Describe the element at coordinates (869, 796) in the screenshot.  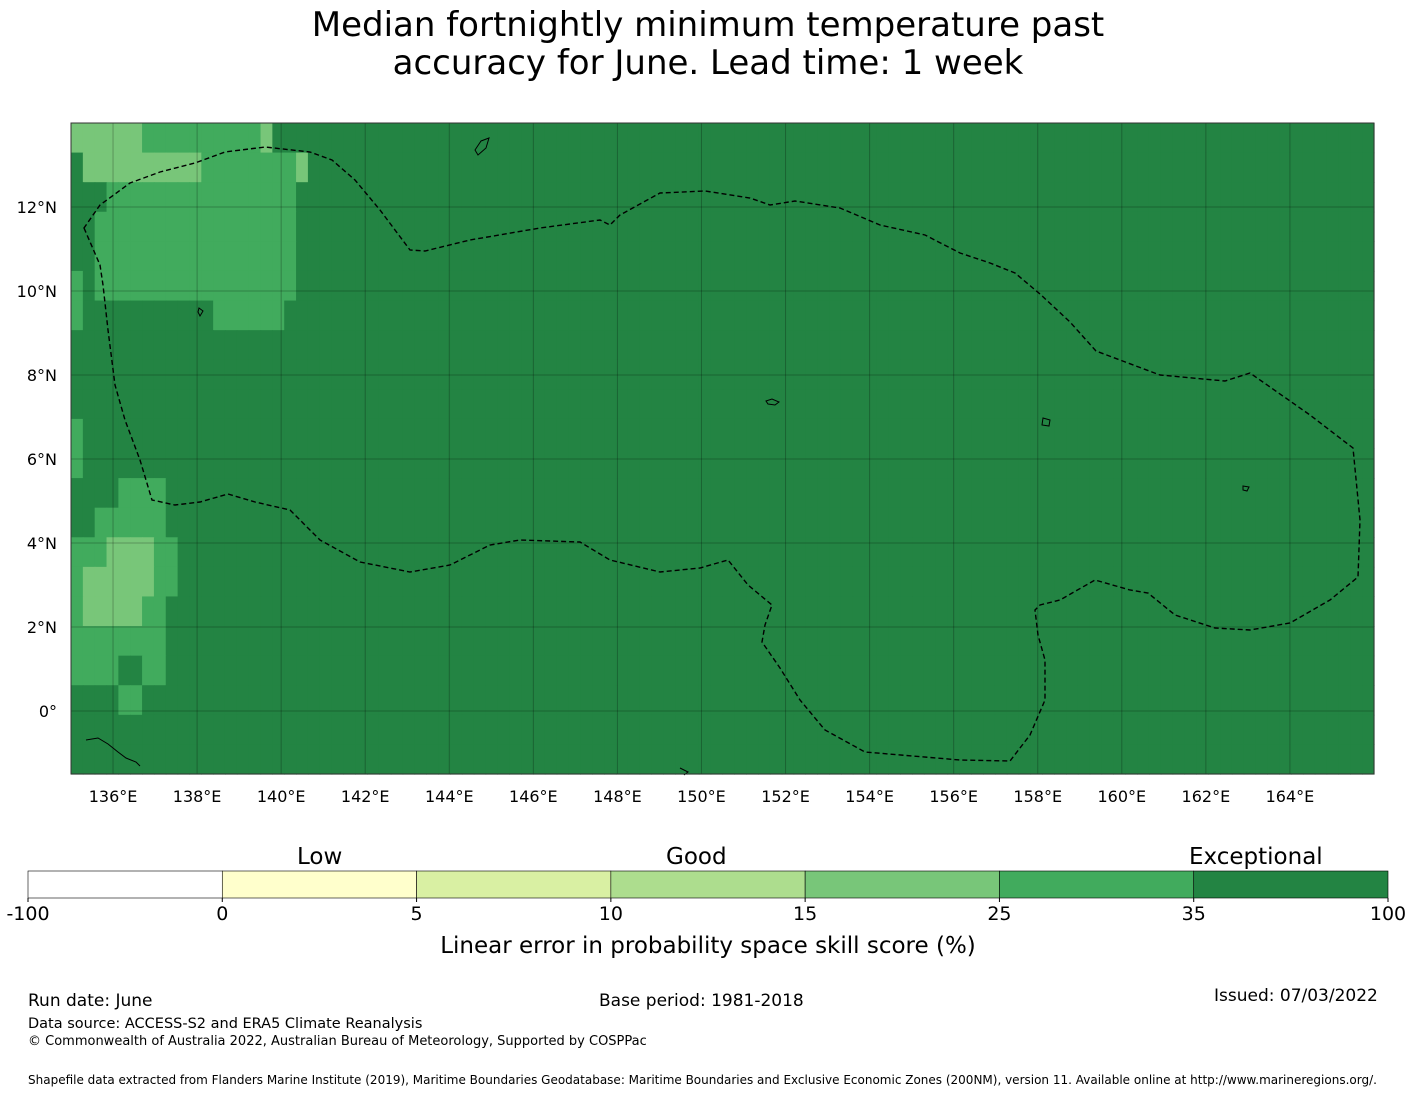
I see `lon-tick-label: 154°E` at that location.